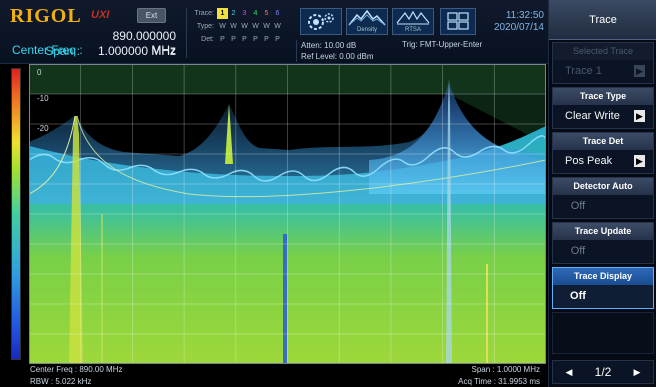 This screenshot has width=656, height=387. I want to click on left-peak-skirt-left, so click(52, 155).